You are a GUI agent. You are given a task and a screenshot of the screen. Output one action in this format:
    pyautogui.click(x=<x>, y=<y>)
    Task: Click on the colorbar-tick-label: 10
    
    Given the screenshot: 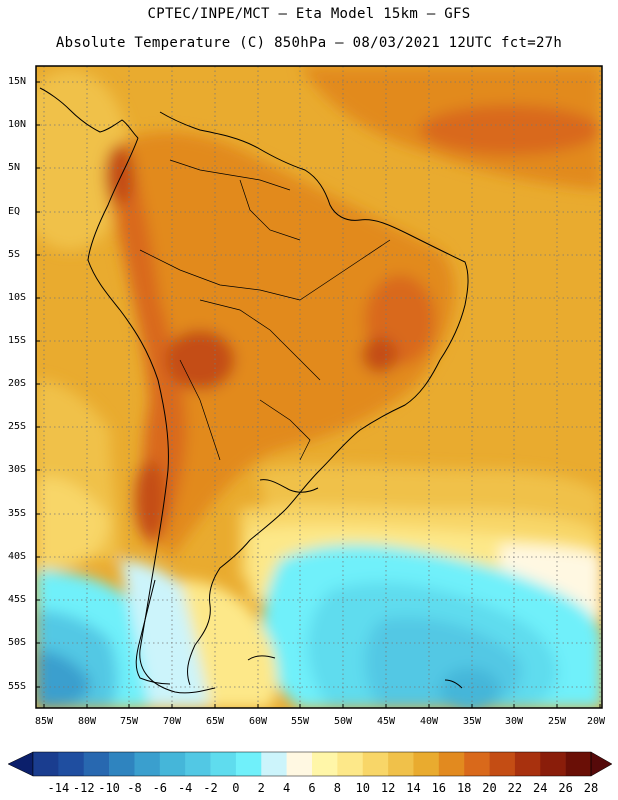 What is the action you would take?
    pyautogui.click(x=362, y=788)
    